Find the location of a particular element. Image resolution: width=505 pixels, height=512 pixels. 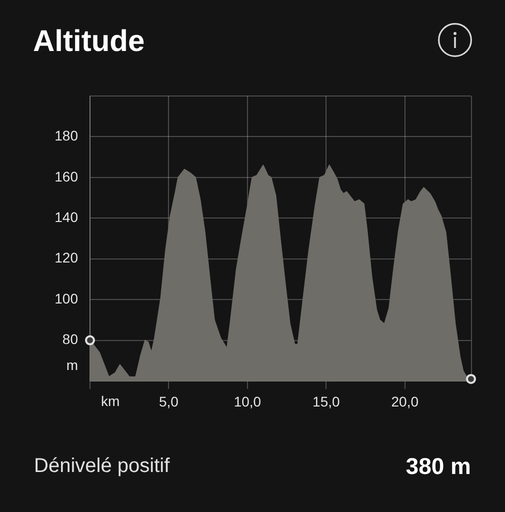

x-tick-label: 5,0 is located at coordinates (168, 401).